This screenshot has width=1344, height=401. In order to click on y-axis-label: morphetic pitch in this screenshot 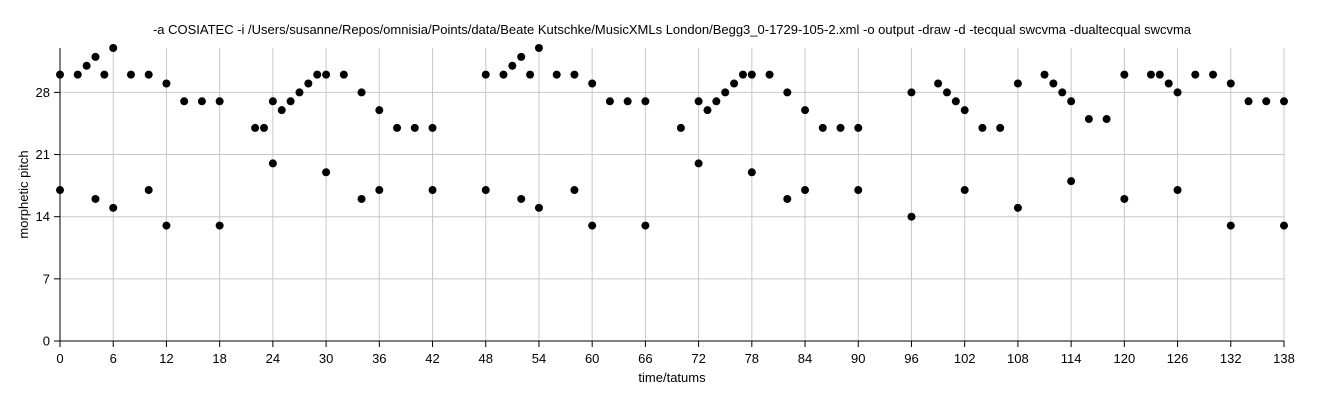, I will do `click(23, 194)`.